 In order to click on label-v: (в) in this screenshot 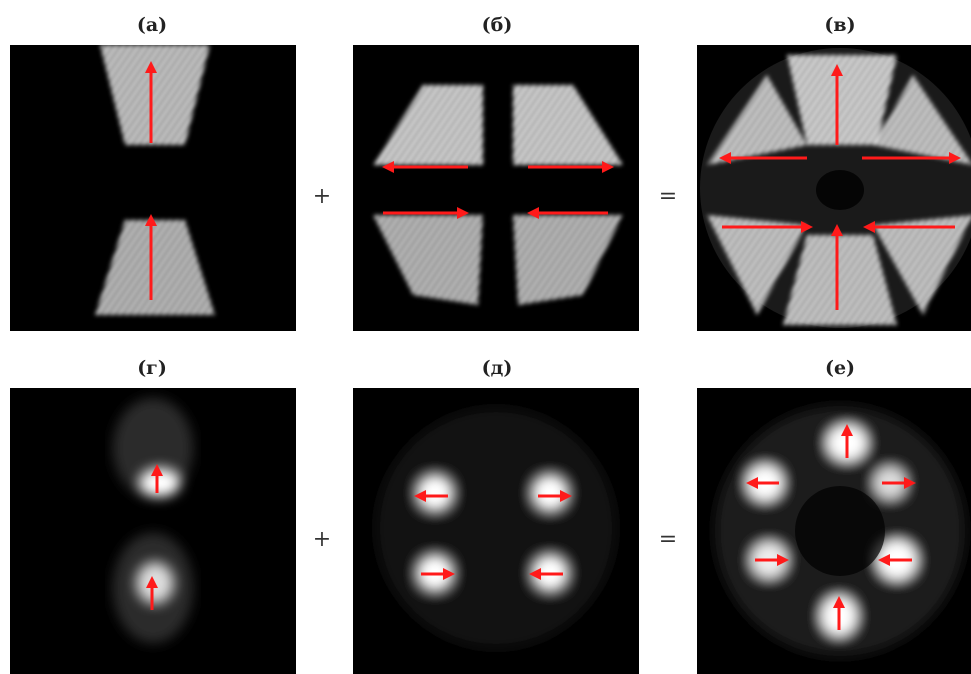, I will do `click(840, 25)`.